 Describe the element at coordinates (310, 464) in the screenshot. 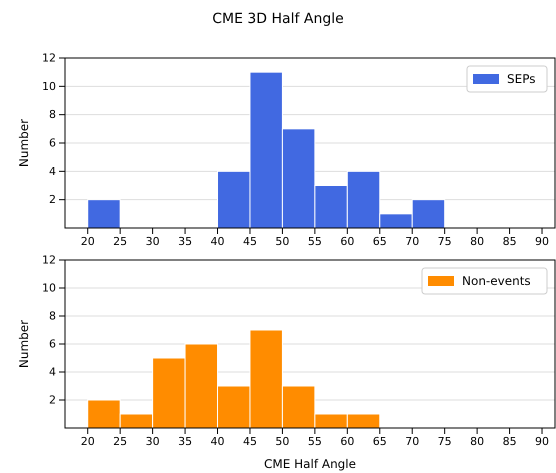

I see `x-axis-title: CME Half Angle` at that location.